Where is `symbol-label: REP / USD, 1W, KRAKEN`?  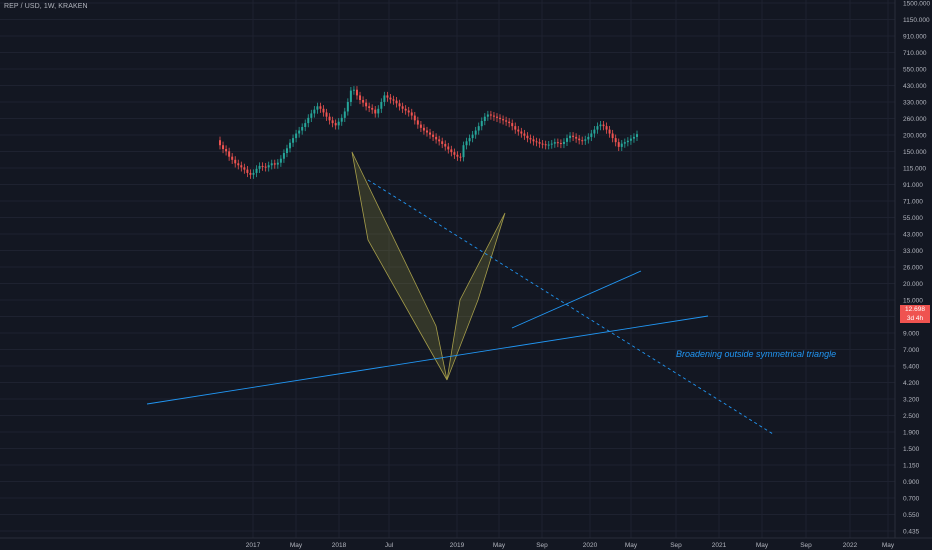
symbol-label: REP / USD, 1W, KRAKEN is located at coordinates (46, 6).